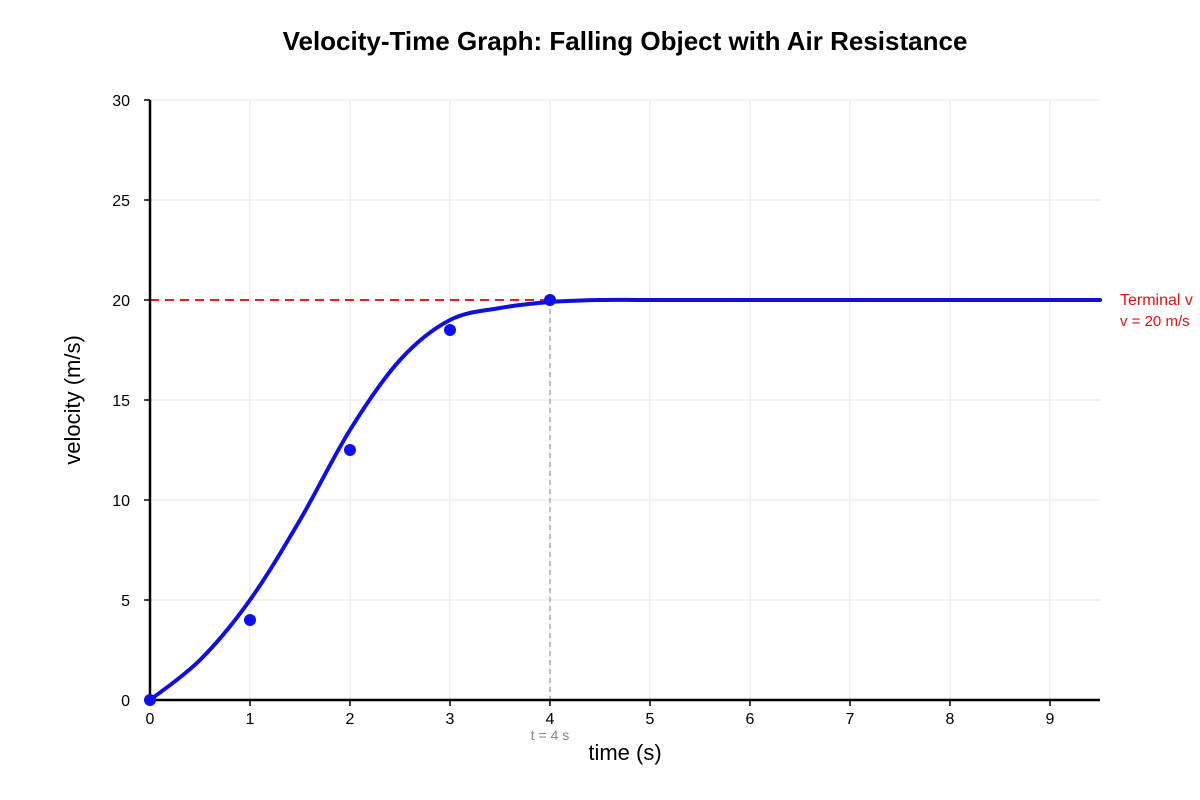 The height and width of the screenshot is (800, 1200). Describe the element at coordinates (550, 719) in the screenshot. I see `x-tick-label-4: 4` at that location.